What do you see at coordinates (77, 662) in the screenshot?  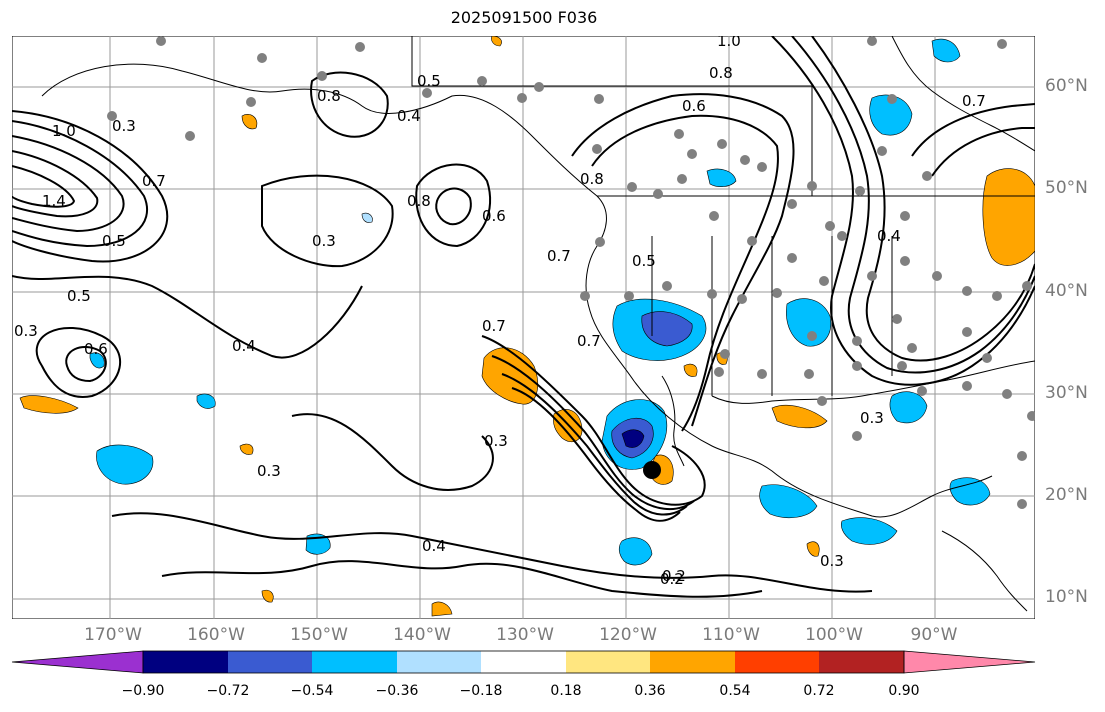 I see `colorbar-extend-left` at bounding box center [77, 662].